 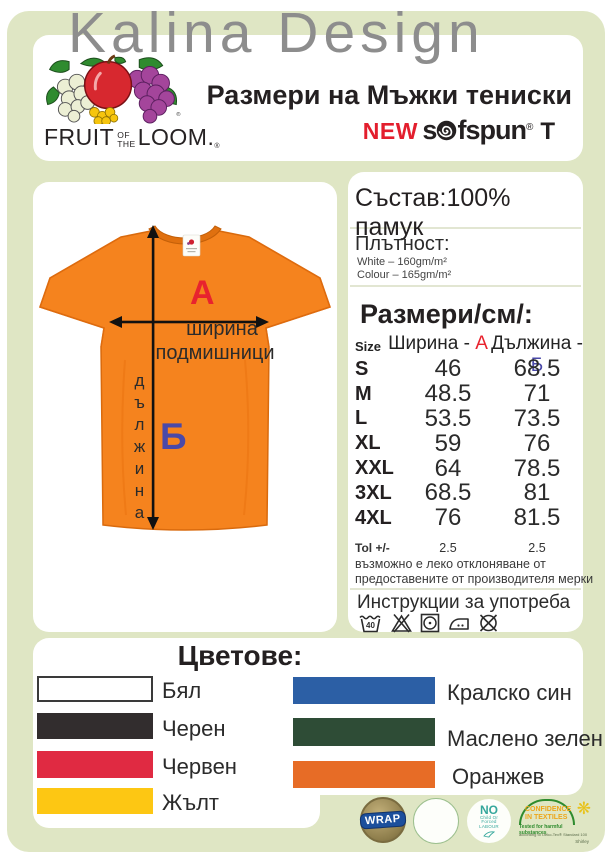 I want to click on column-header-length: Дължина - Б, so click(x=537, y=354).